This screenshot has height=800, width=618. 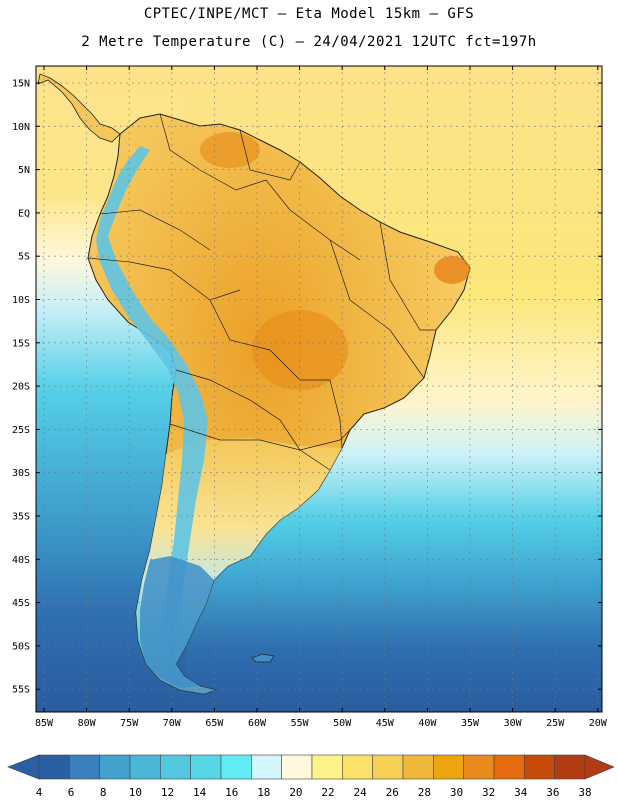 I want to click on lat-label-15n: 15N, so click(x=21, y=84).